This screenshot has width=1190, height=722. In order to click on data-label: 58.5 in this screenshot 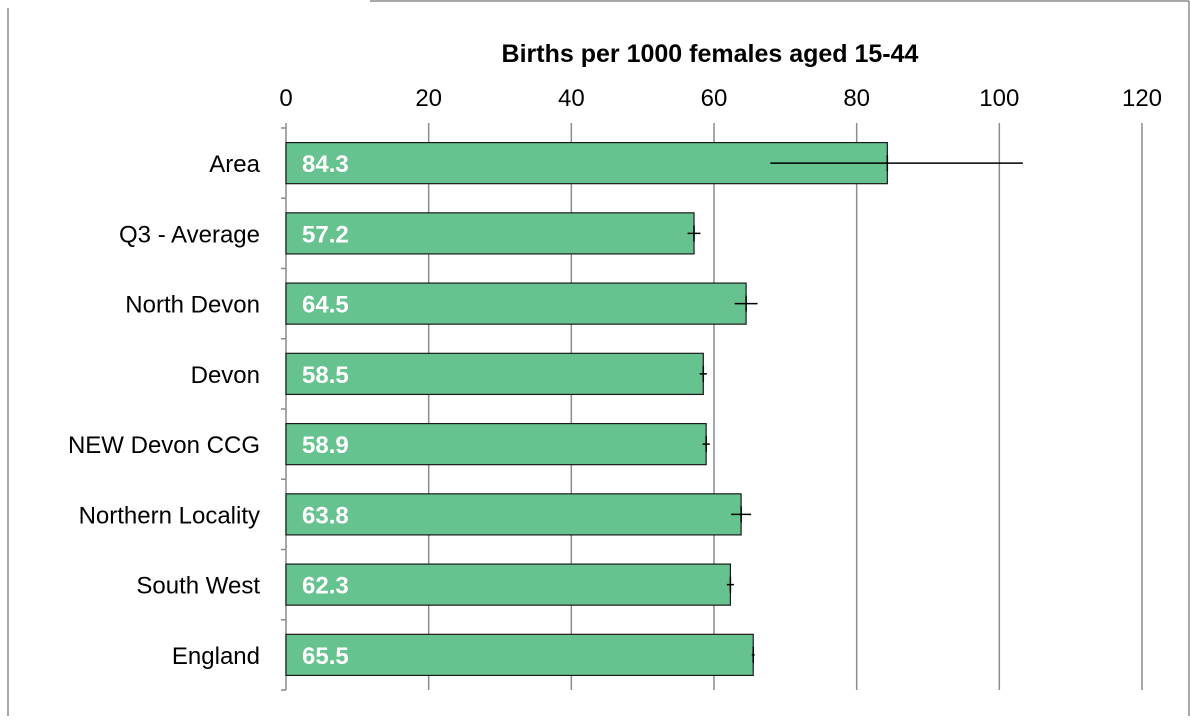, I will do `click(325, 375)`.